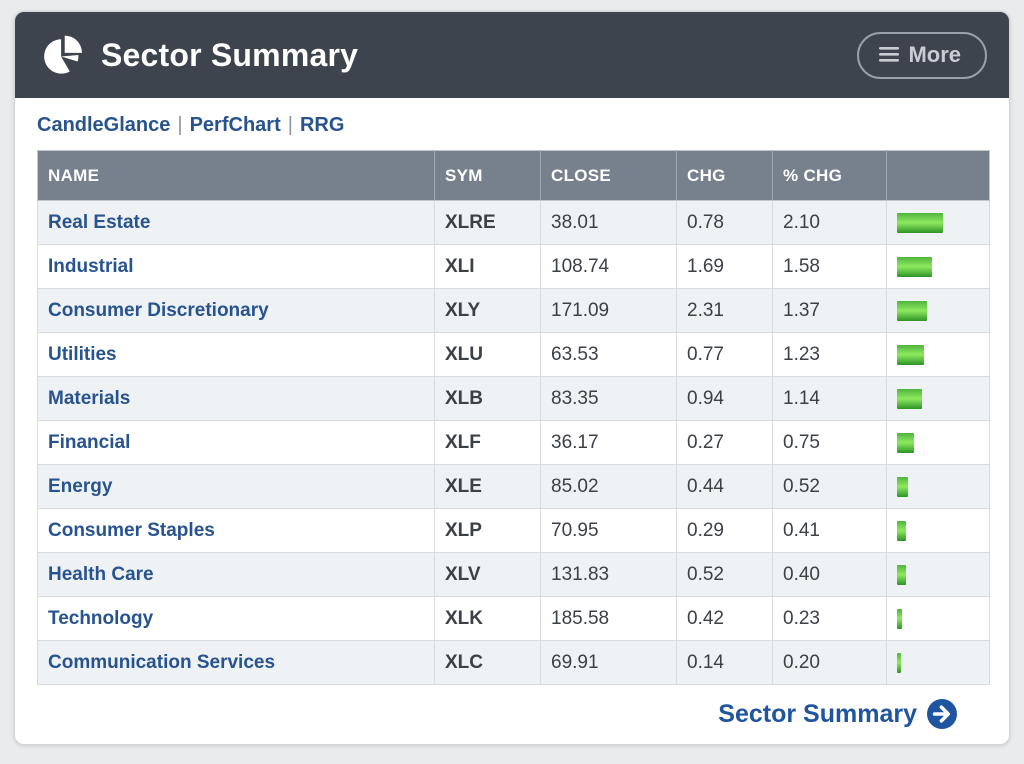 Image resolution: width=1024 pixels, height=764 pixels. I want to click on widget-title: Sector Summary, so click(230, 54).